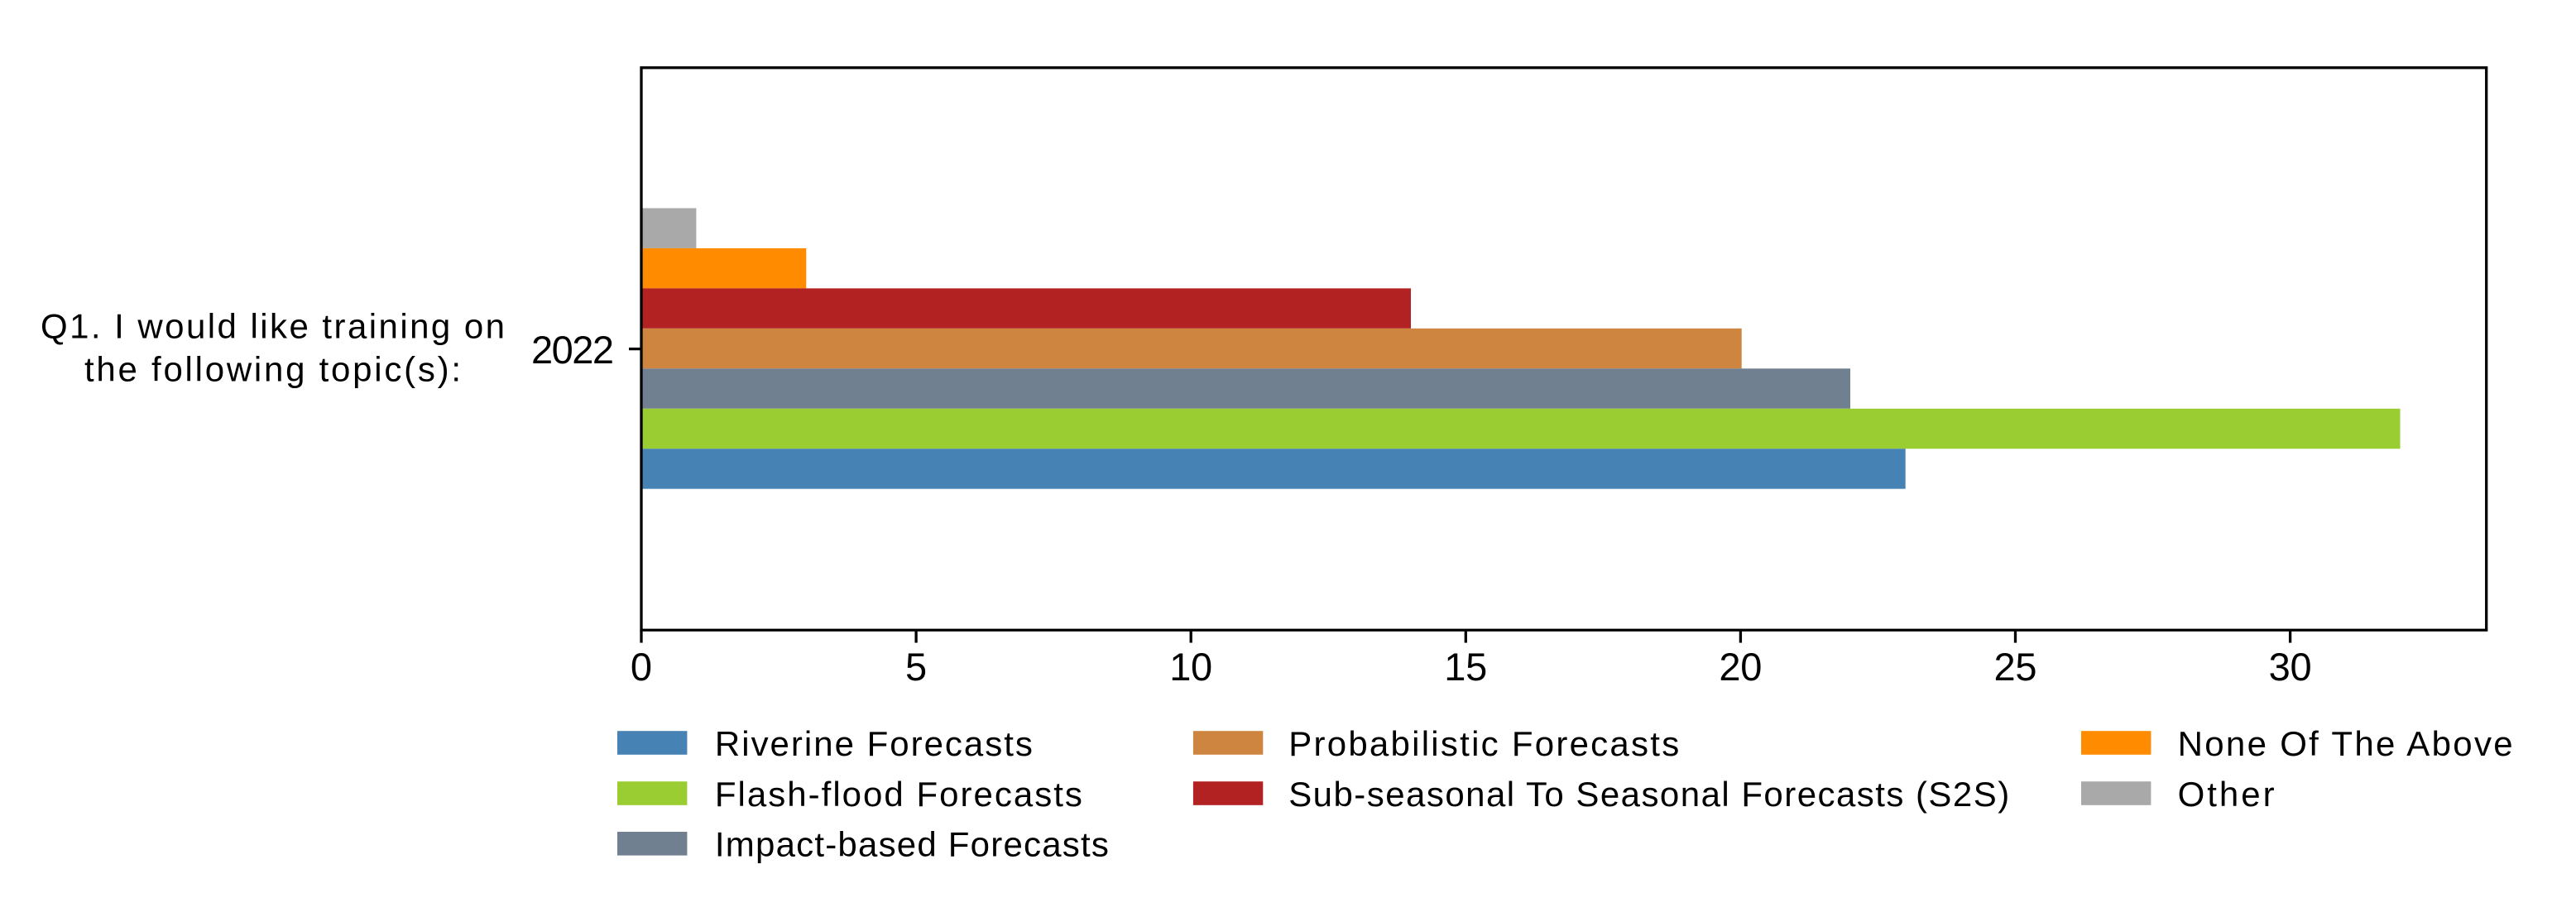  What do you see at coordinates (2227, 795) in the screenshot?
I see `svg-text: Other` at bounding box center [2227, 795].